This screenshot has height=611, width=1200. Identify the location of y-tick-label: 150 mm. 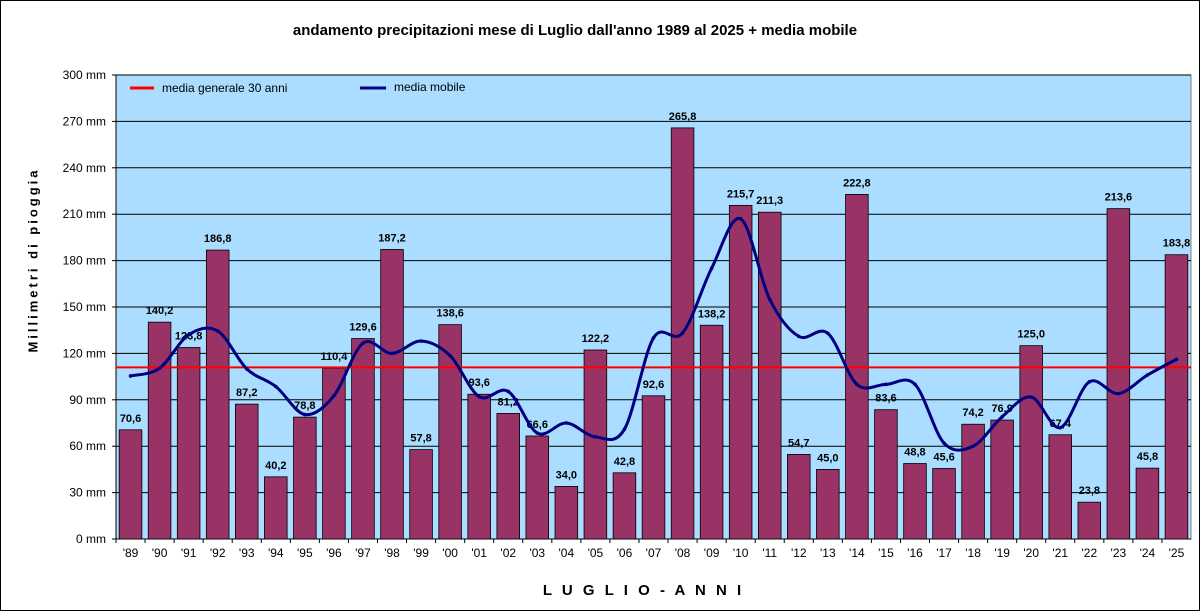
(84, 307).